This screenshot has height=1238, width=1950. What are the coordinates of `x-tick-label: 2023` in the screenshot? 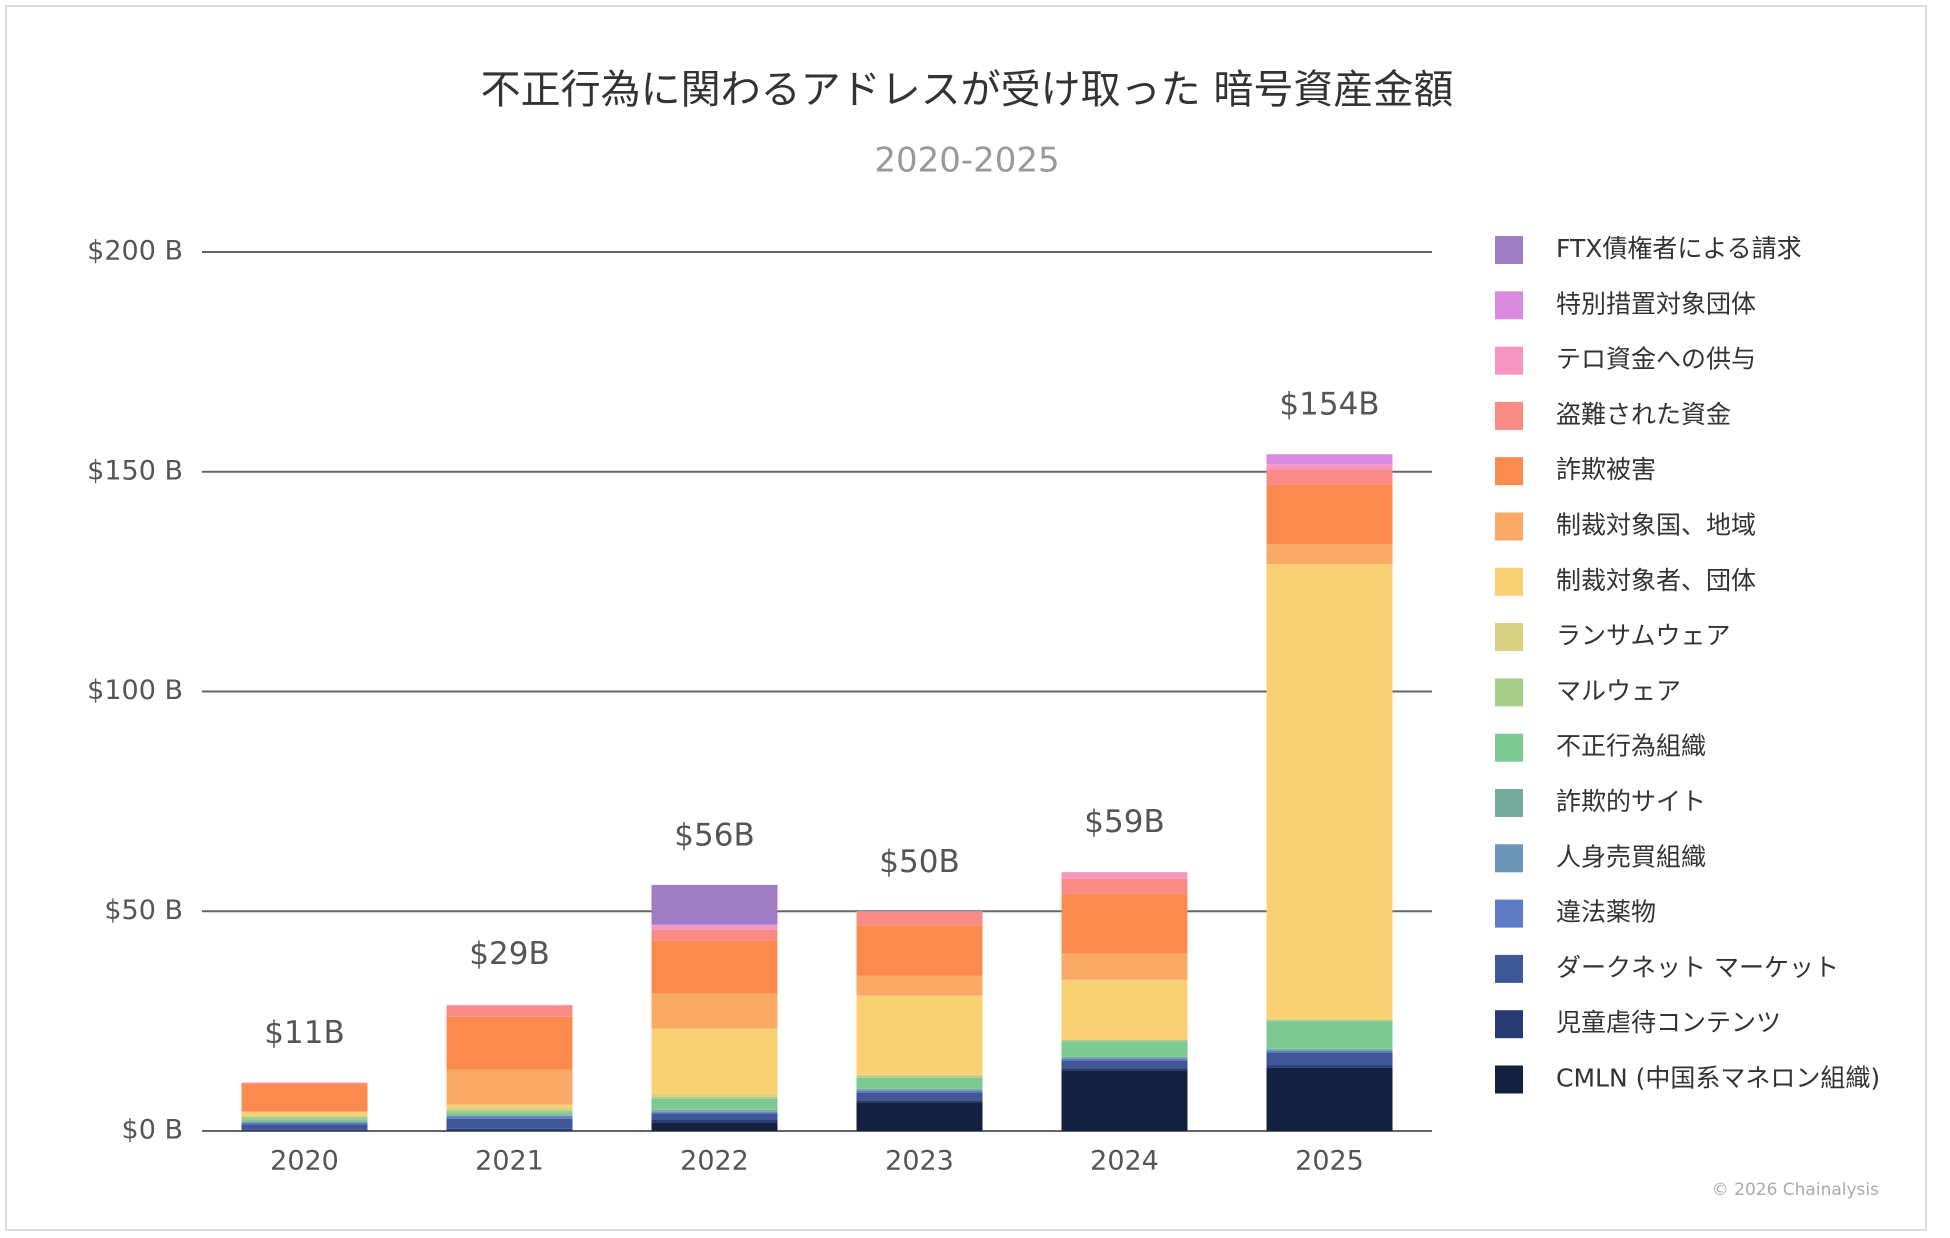 It's located at (919, 1161).